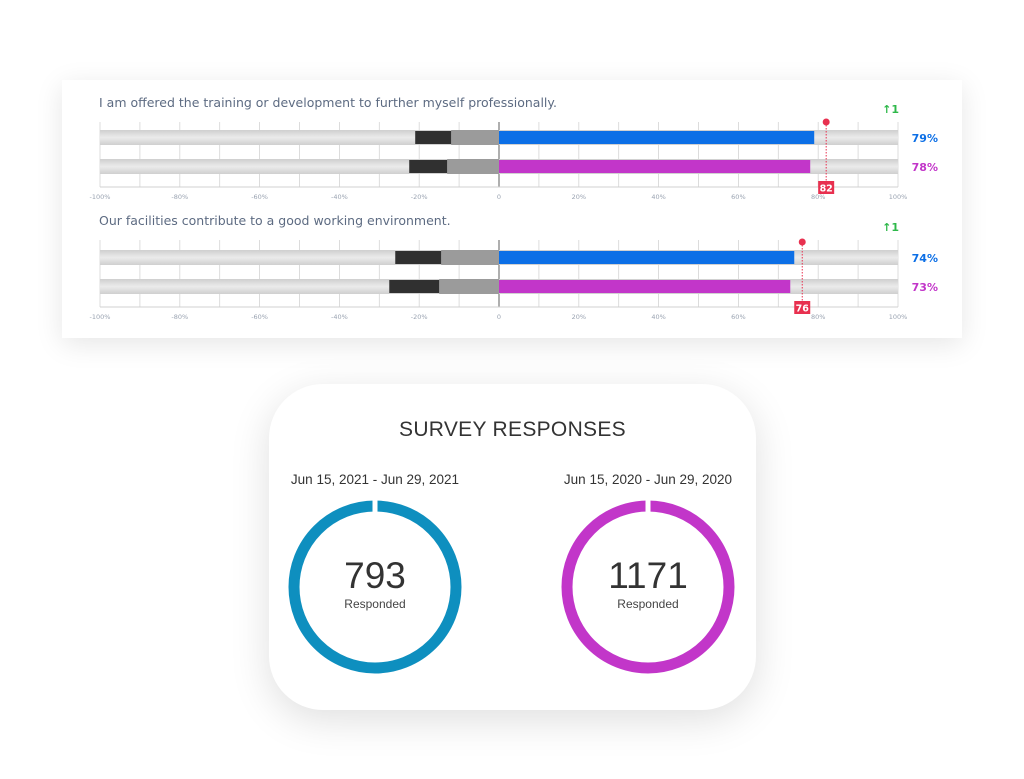  I want to click on survey-responses-title: SURVEY RESPONSES, so click(512, 429).